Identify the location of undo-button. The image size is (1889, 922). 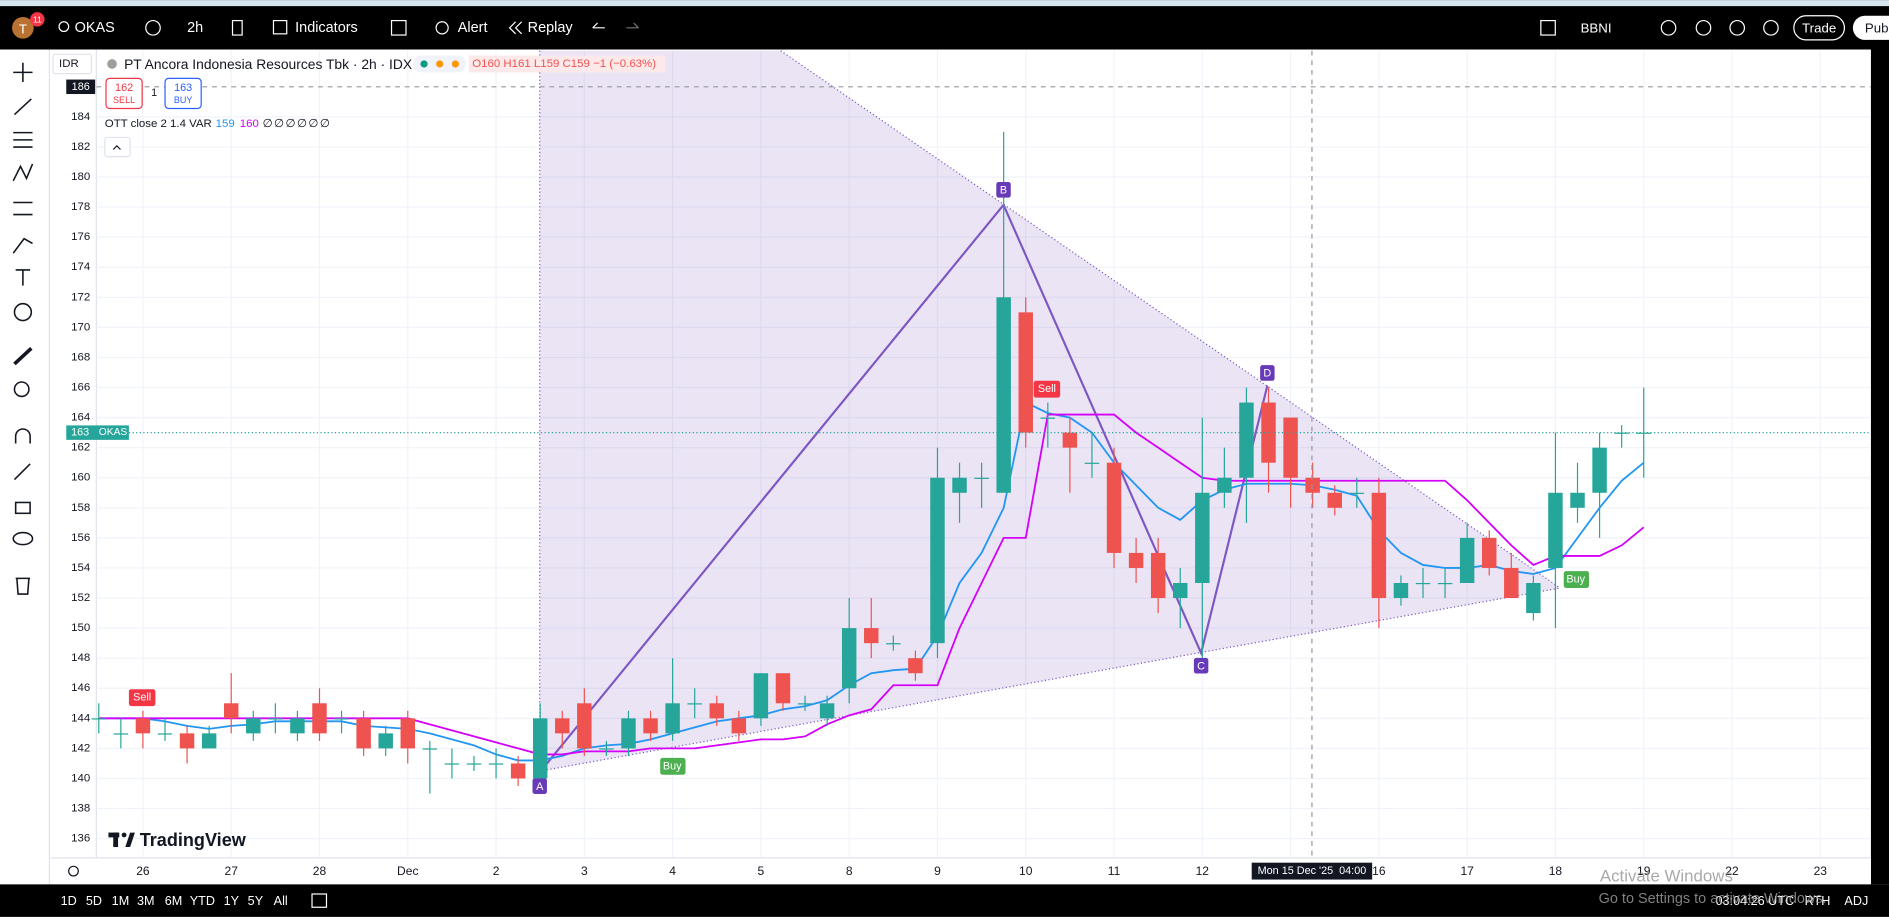
(598, 25).